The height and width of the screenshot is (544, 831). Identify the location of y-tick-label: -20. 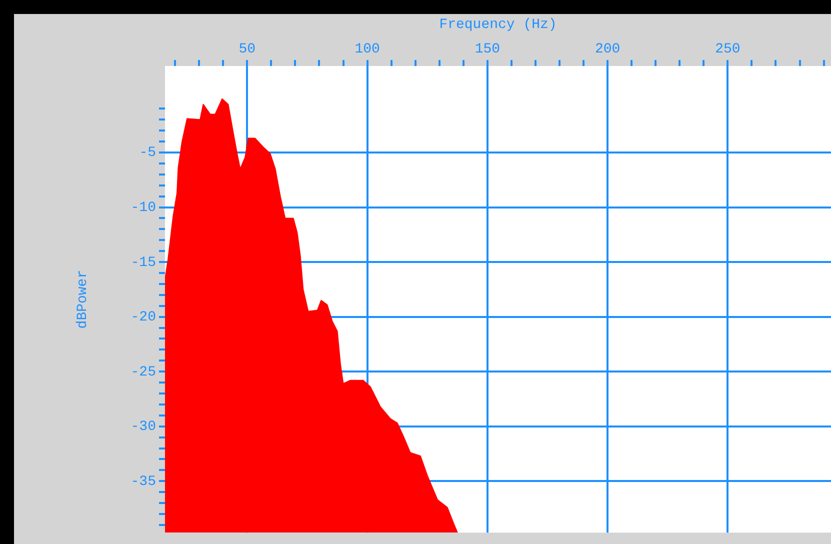
(143, 318).